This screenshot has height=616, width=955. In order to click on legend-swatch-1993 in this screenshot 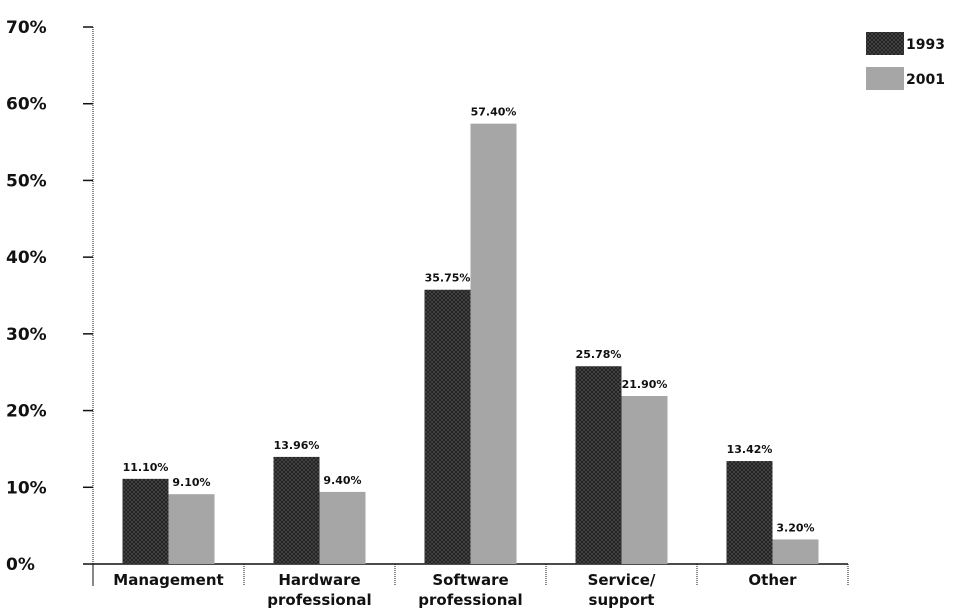, I will do `click(885, 43)`.